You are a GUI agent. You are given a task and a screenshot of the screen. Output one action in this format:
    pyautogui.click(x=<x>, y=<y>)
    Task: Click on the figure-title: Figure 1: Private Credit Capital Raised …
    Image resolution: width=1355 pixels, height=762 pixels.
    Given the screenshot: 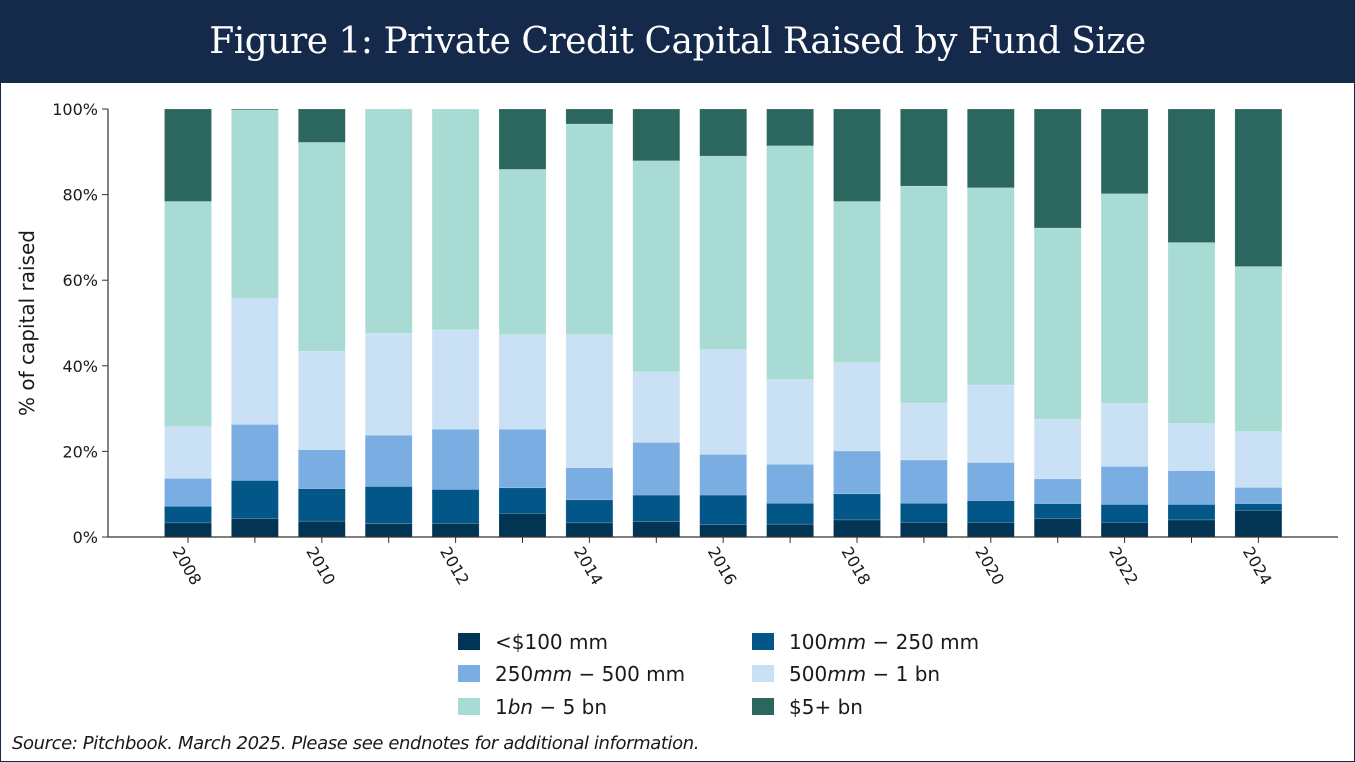 What is the action you would take?
    pyautogui.click(x=677, y=41)
    